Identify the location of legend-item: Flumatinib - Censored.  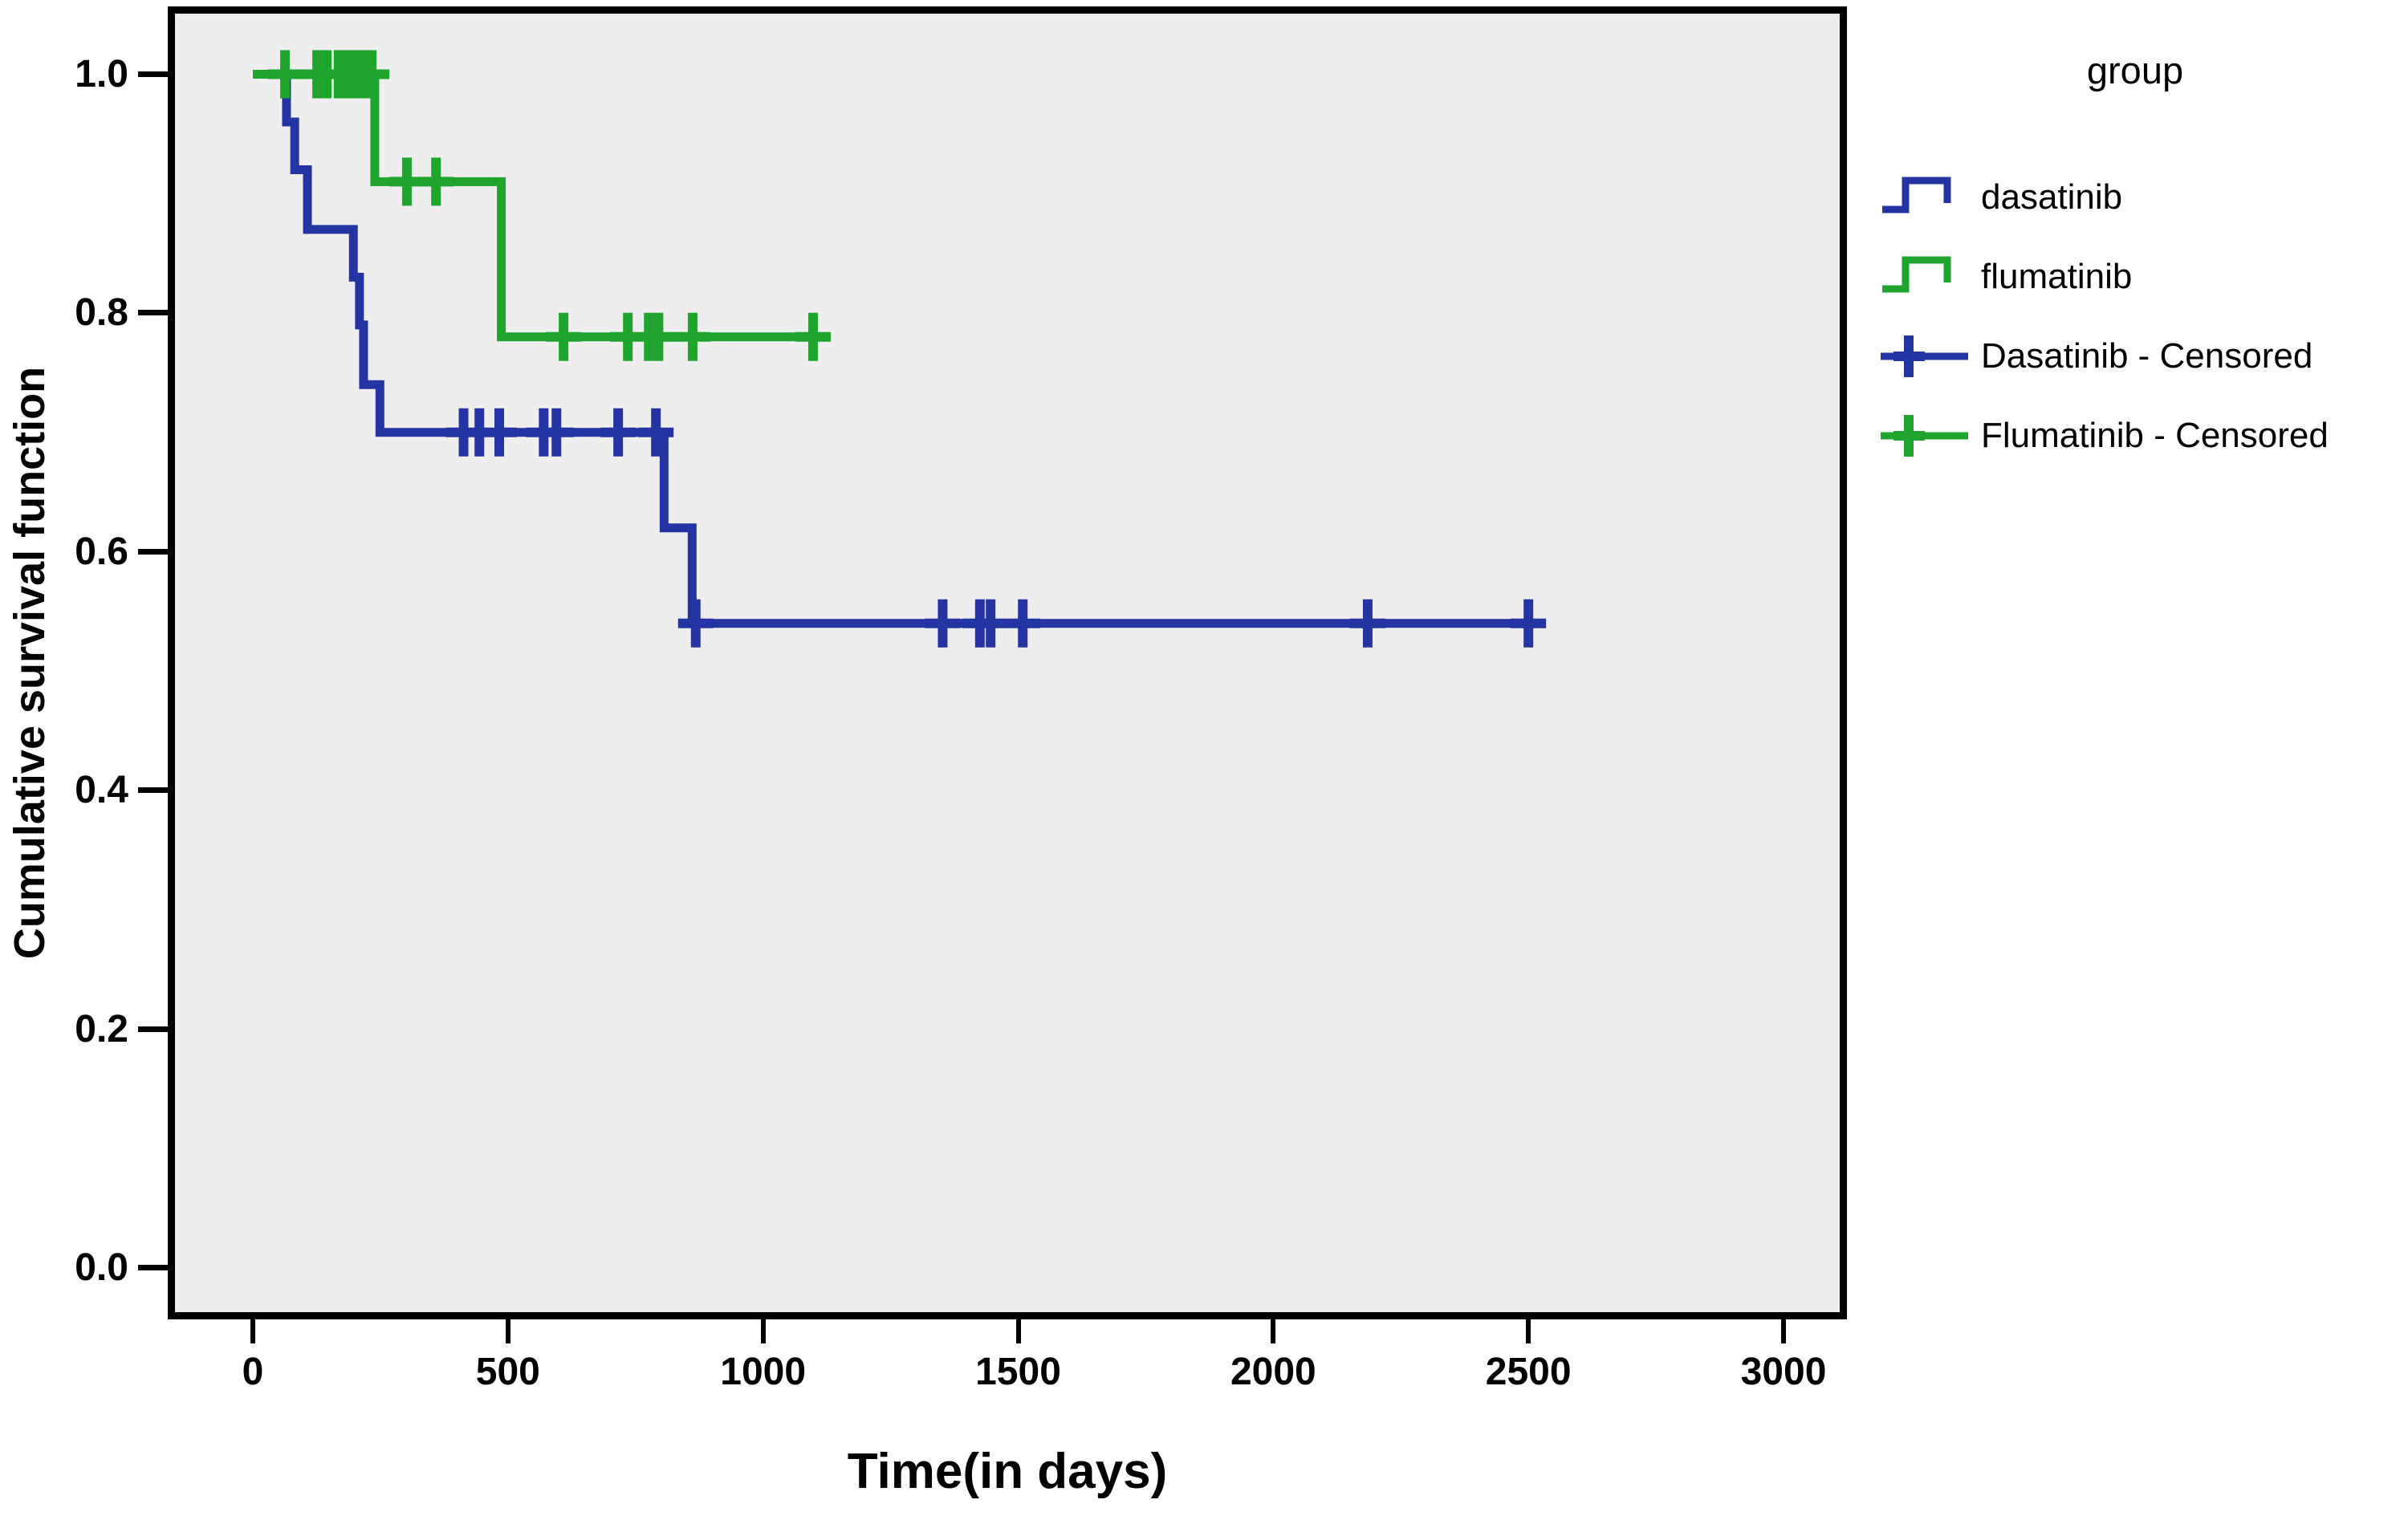
(2143, 436).